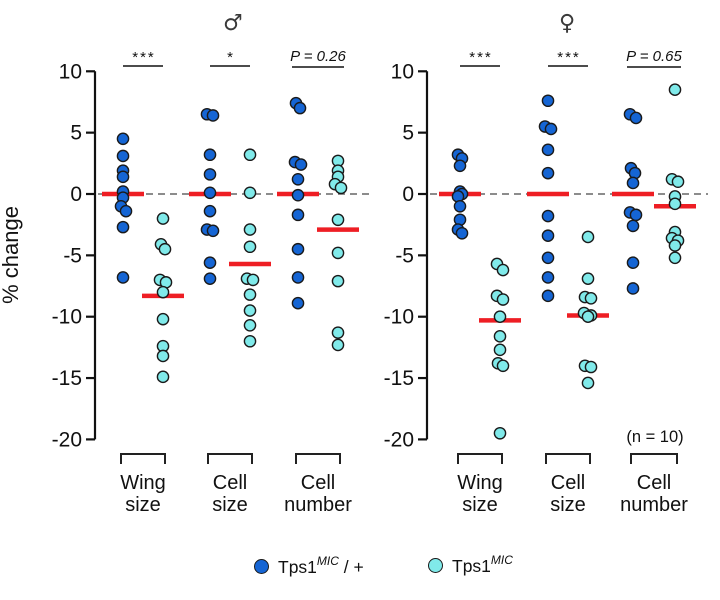 This screenshot has width=720, height=600. I want to click on legend-item-mut: Tps1MIC, so click(470, 565).